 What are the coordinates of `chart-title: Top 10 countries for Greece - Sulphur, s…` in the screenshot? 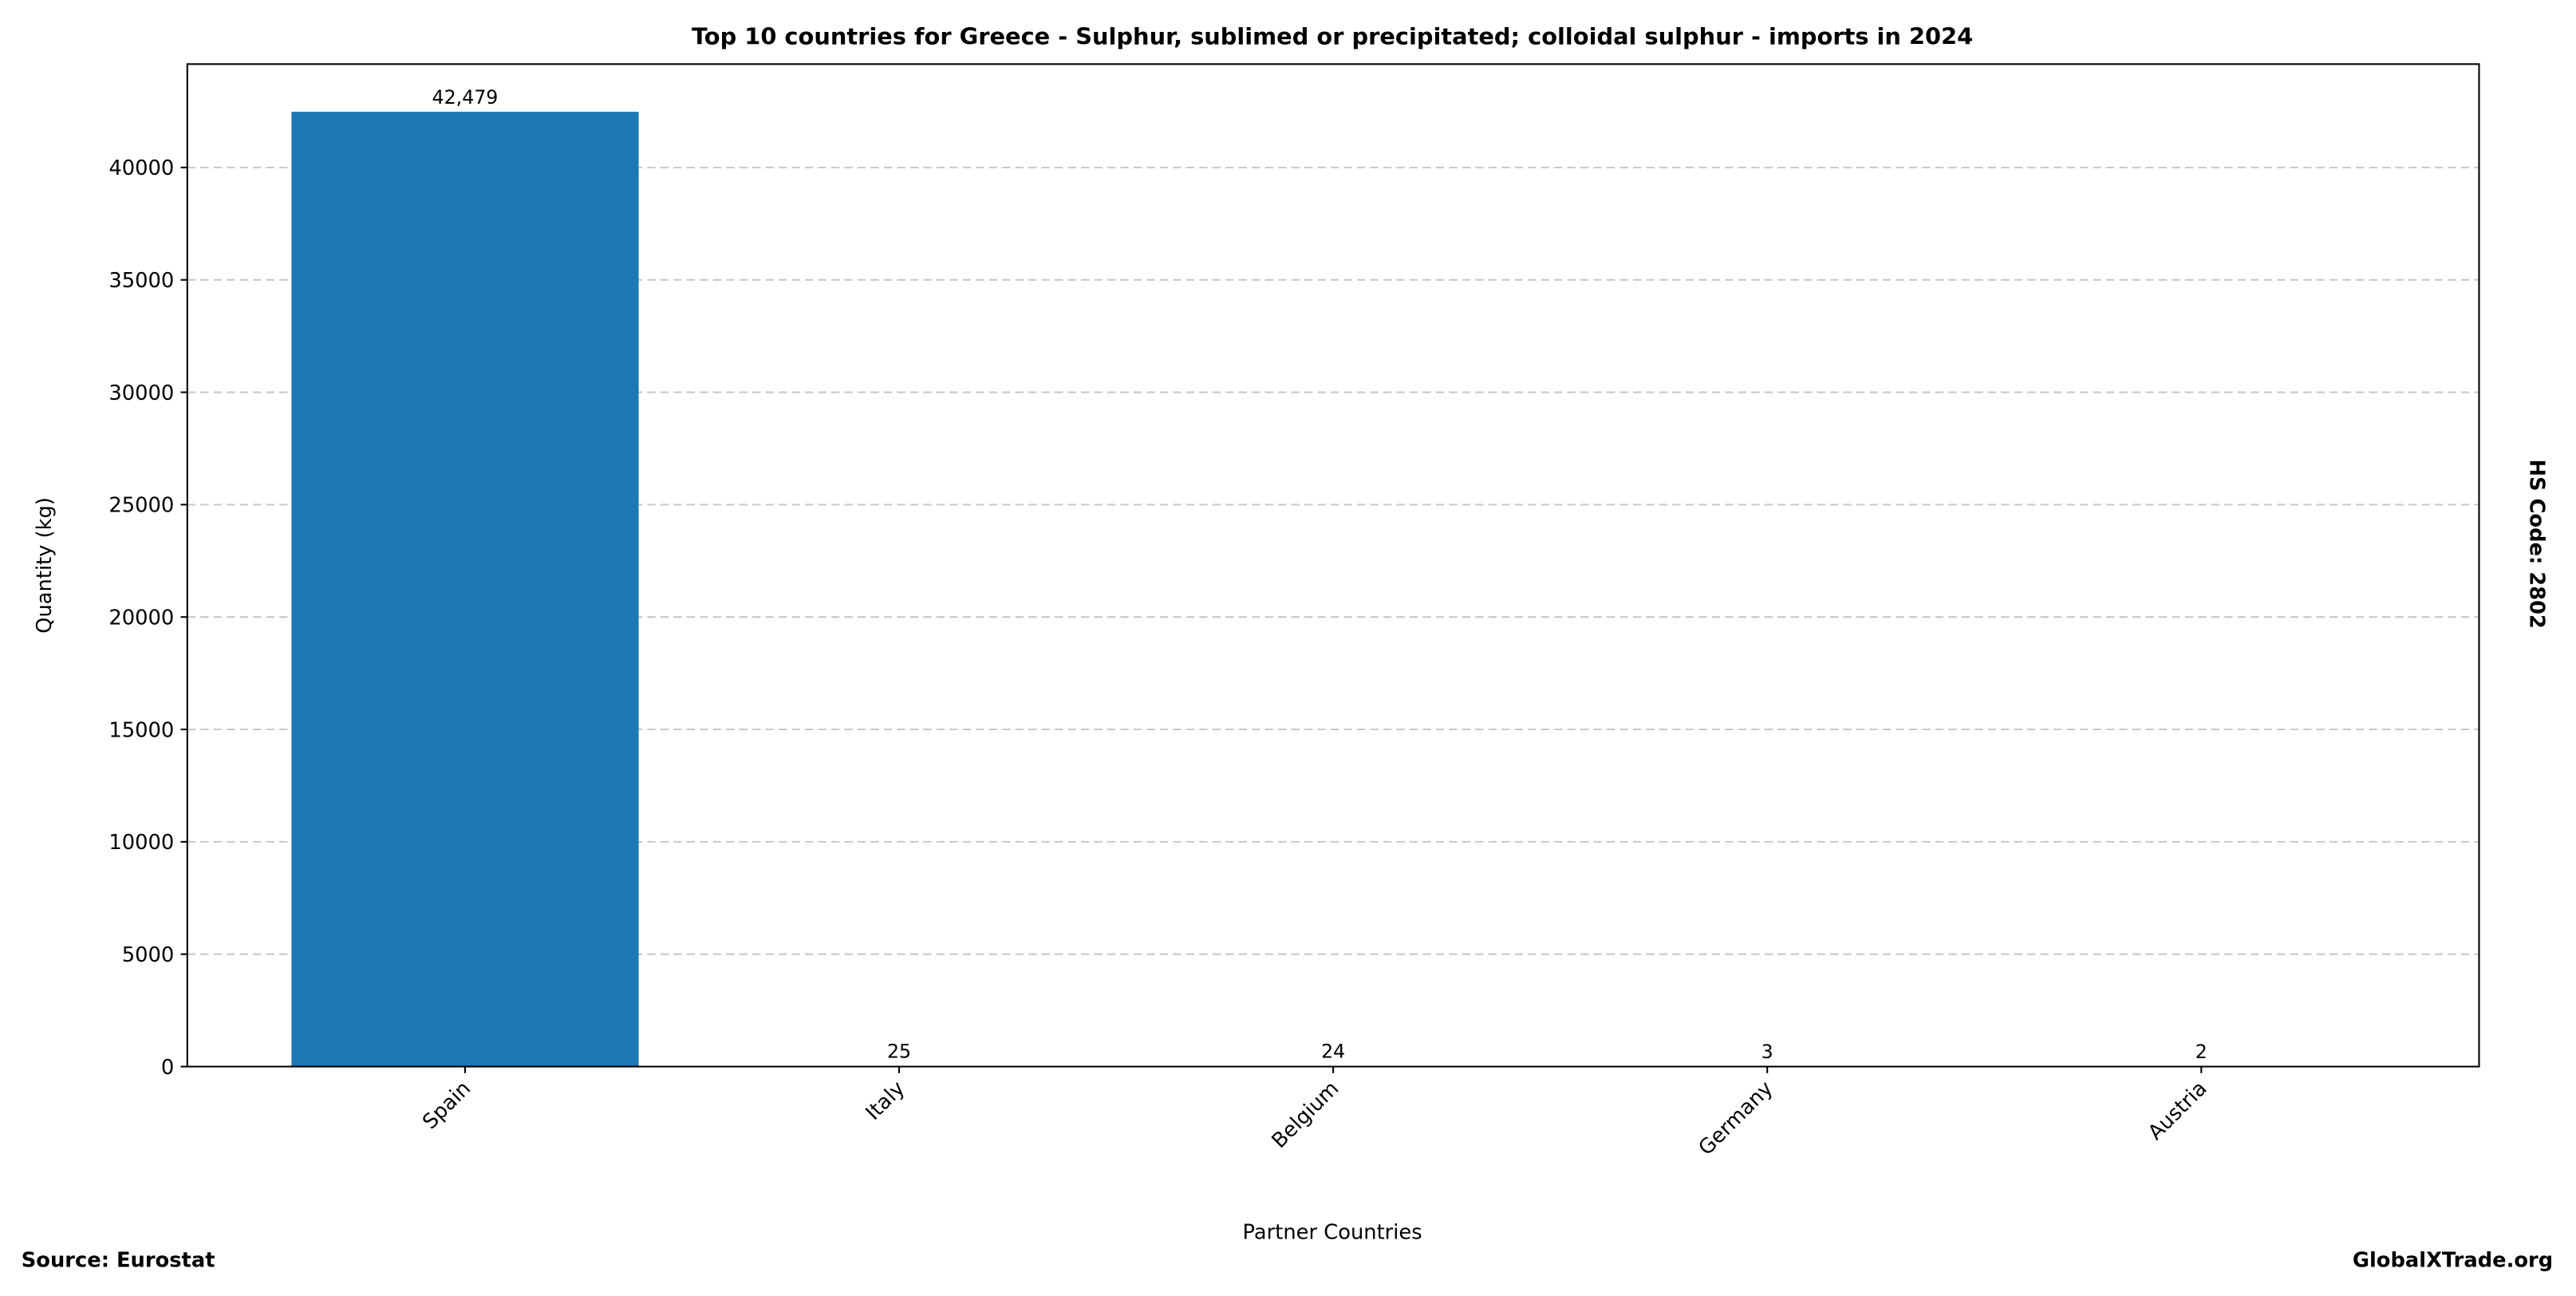 It's located at (1332, 36).